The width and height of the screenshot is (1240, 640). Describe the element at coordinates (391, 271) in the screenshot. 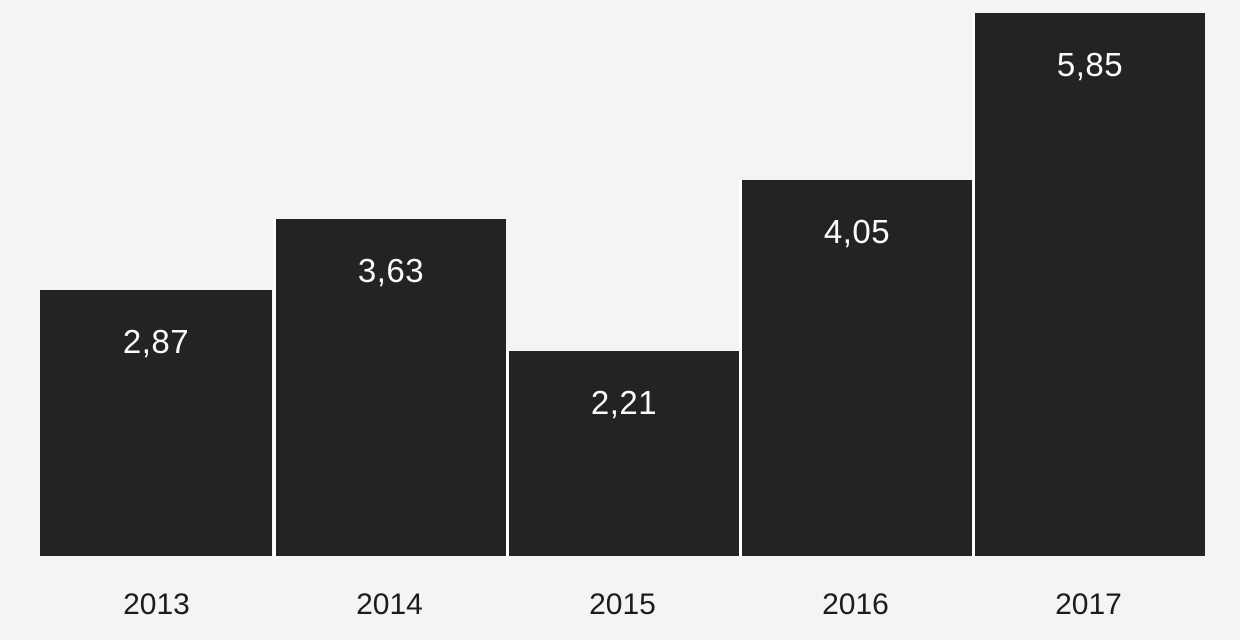

I see `bar-value-label: 3,63` at that location.